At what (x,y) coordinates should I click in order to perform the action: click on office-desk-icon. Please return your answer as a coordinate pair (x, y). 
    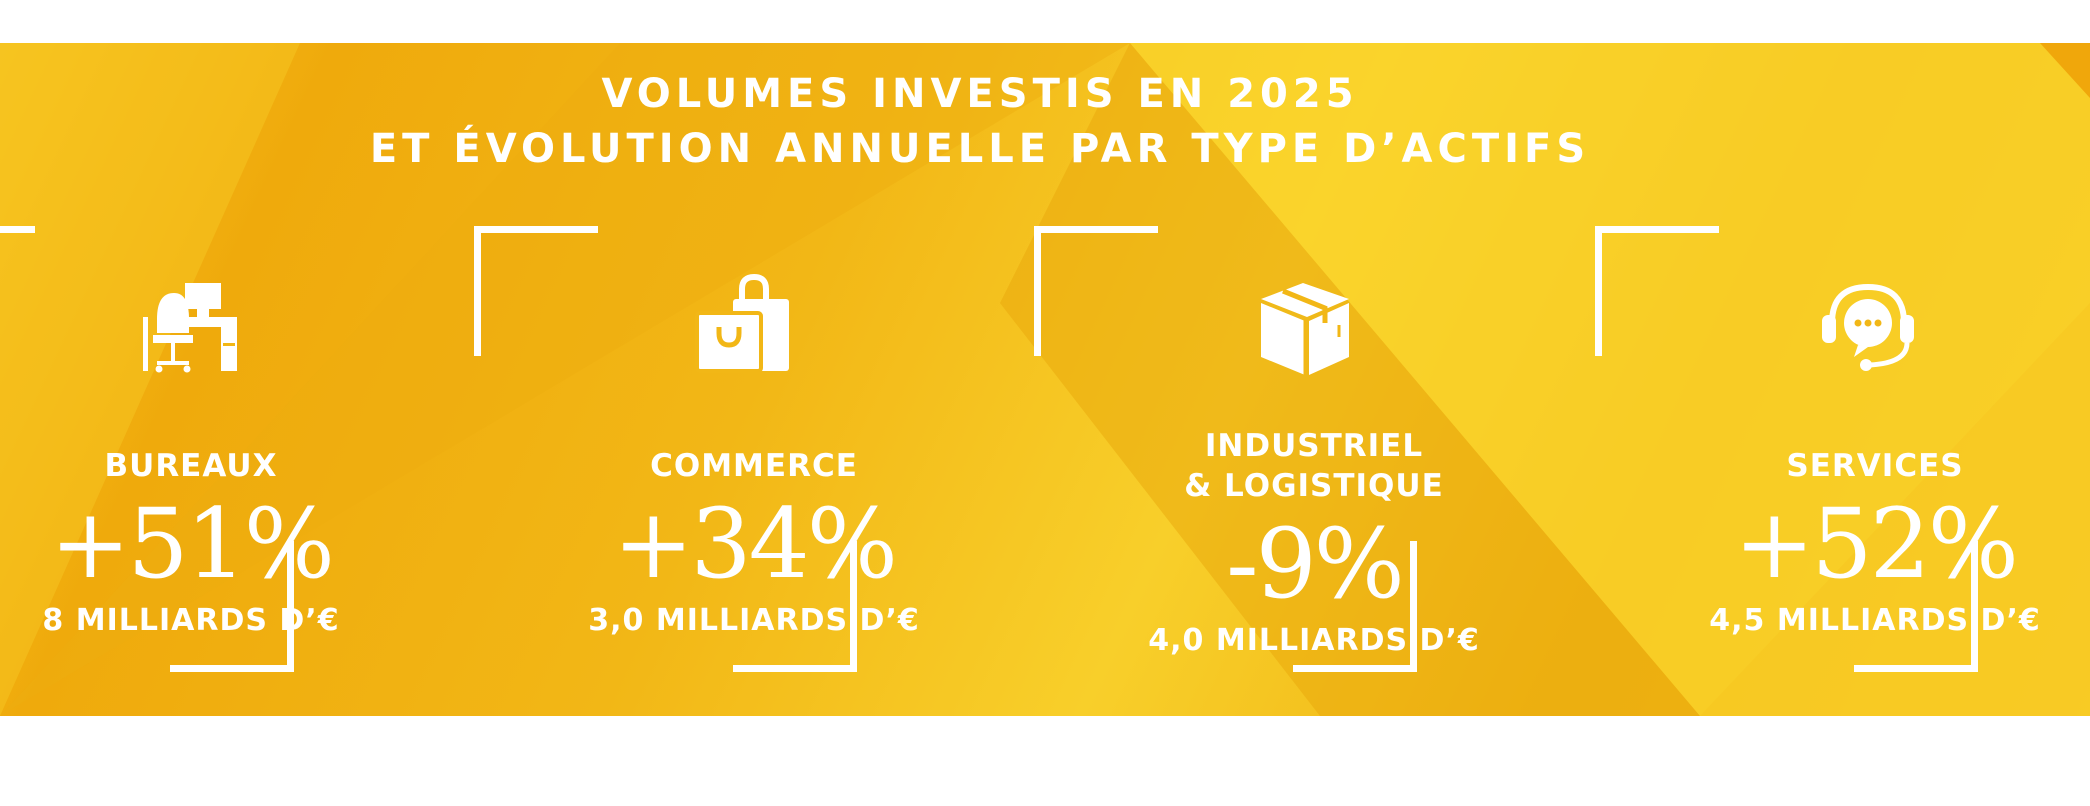
    Looking at the image, I should click on (191, 326).